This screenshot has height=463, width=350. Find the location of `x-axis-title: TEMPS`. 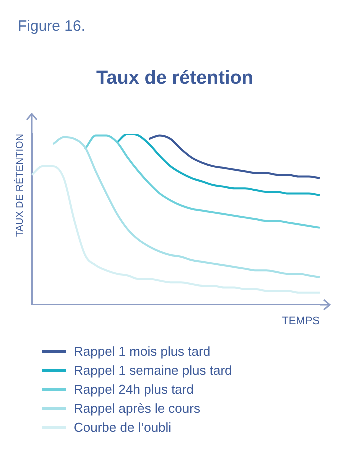

x-axis-title: TEMPS is located at coordinates (301, 321).